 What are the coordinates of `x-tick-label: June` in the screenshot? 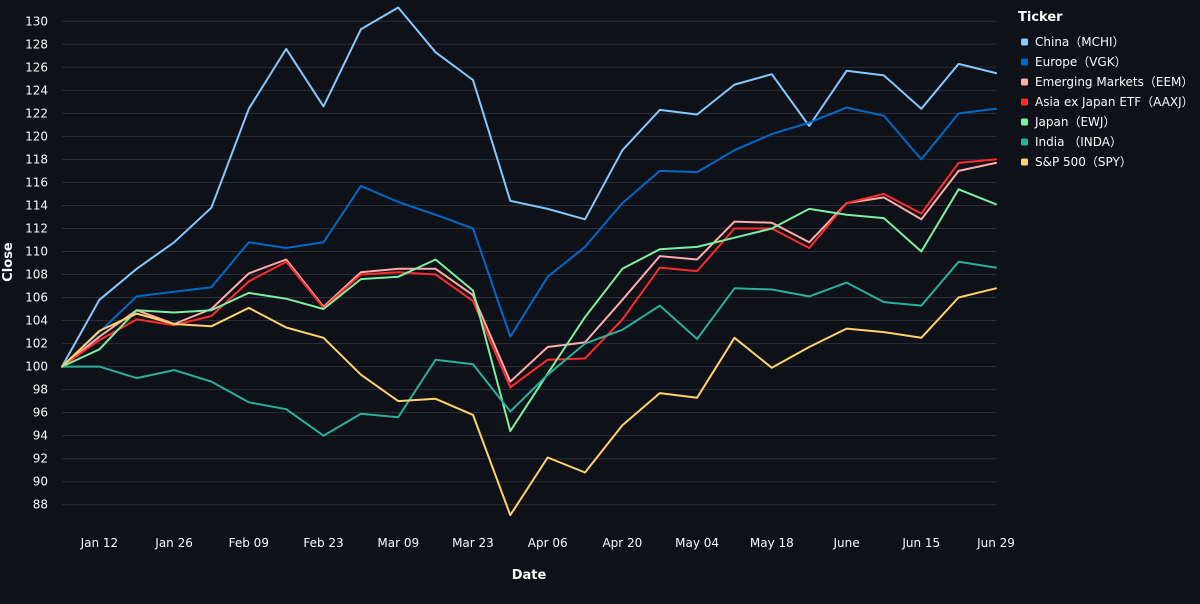 It's located at (845, 543).